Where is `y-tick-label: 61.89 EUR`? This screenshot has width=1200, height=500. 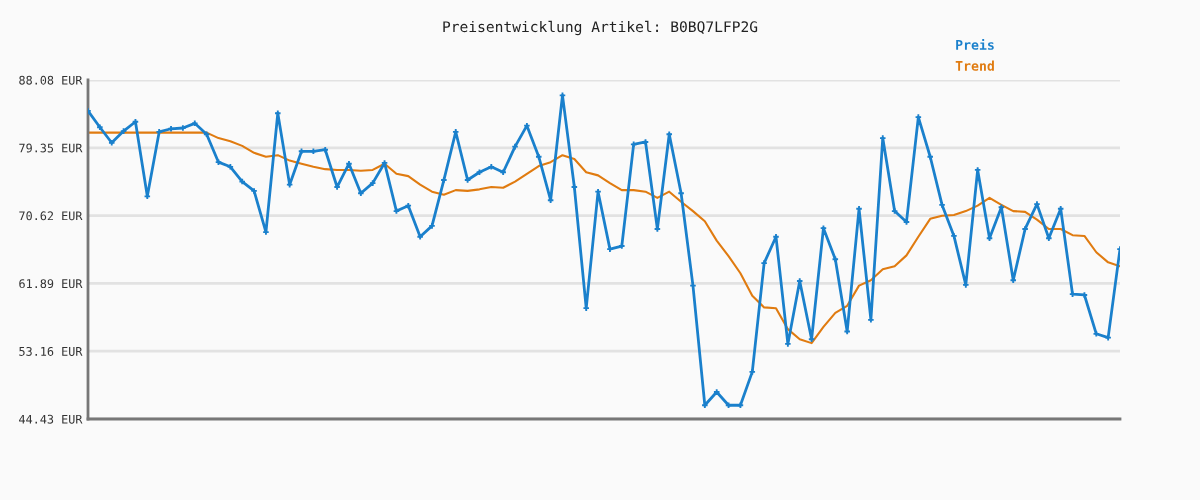
y-tick-label: 61.89 EUR is located at coordinates (51, 284).